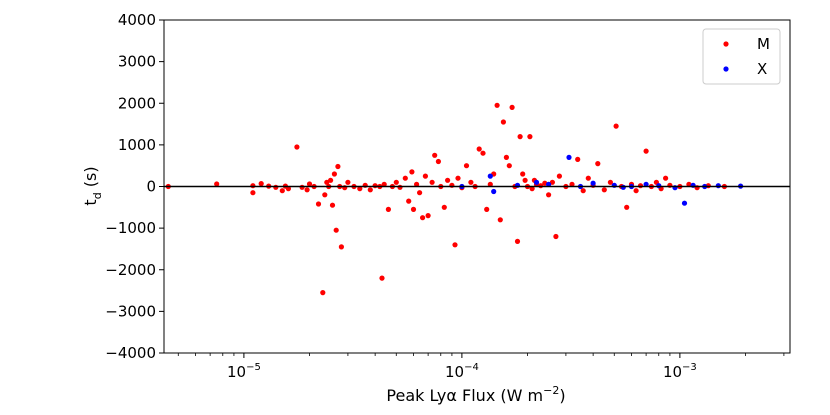  Describe the element at coordinates (134, 186) in the screenshot. I see `y-axis-ticks: 4000 3000 2000 1000 0 −1000 −2000 −3000 −4000` at that location.